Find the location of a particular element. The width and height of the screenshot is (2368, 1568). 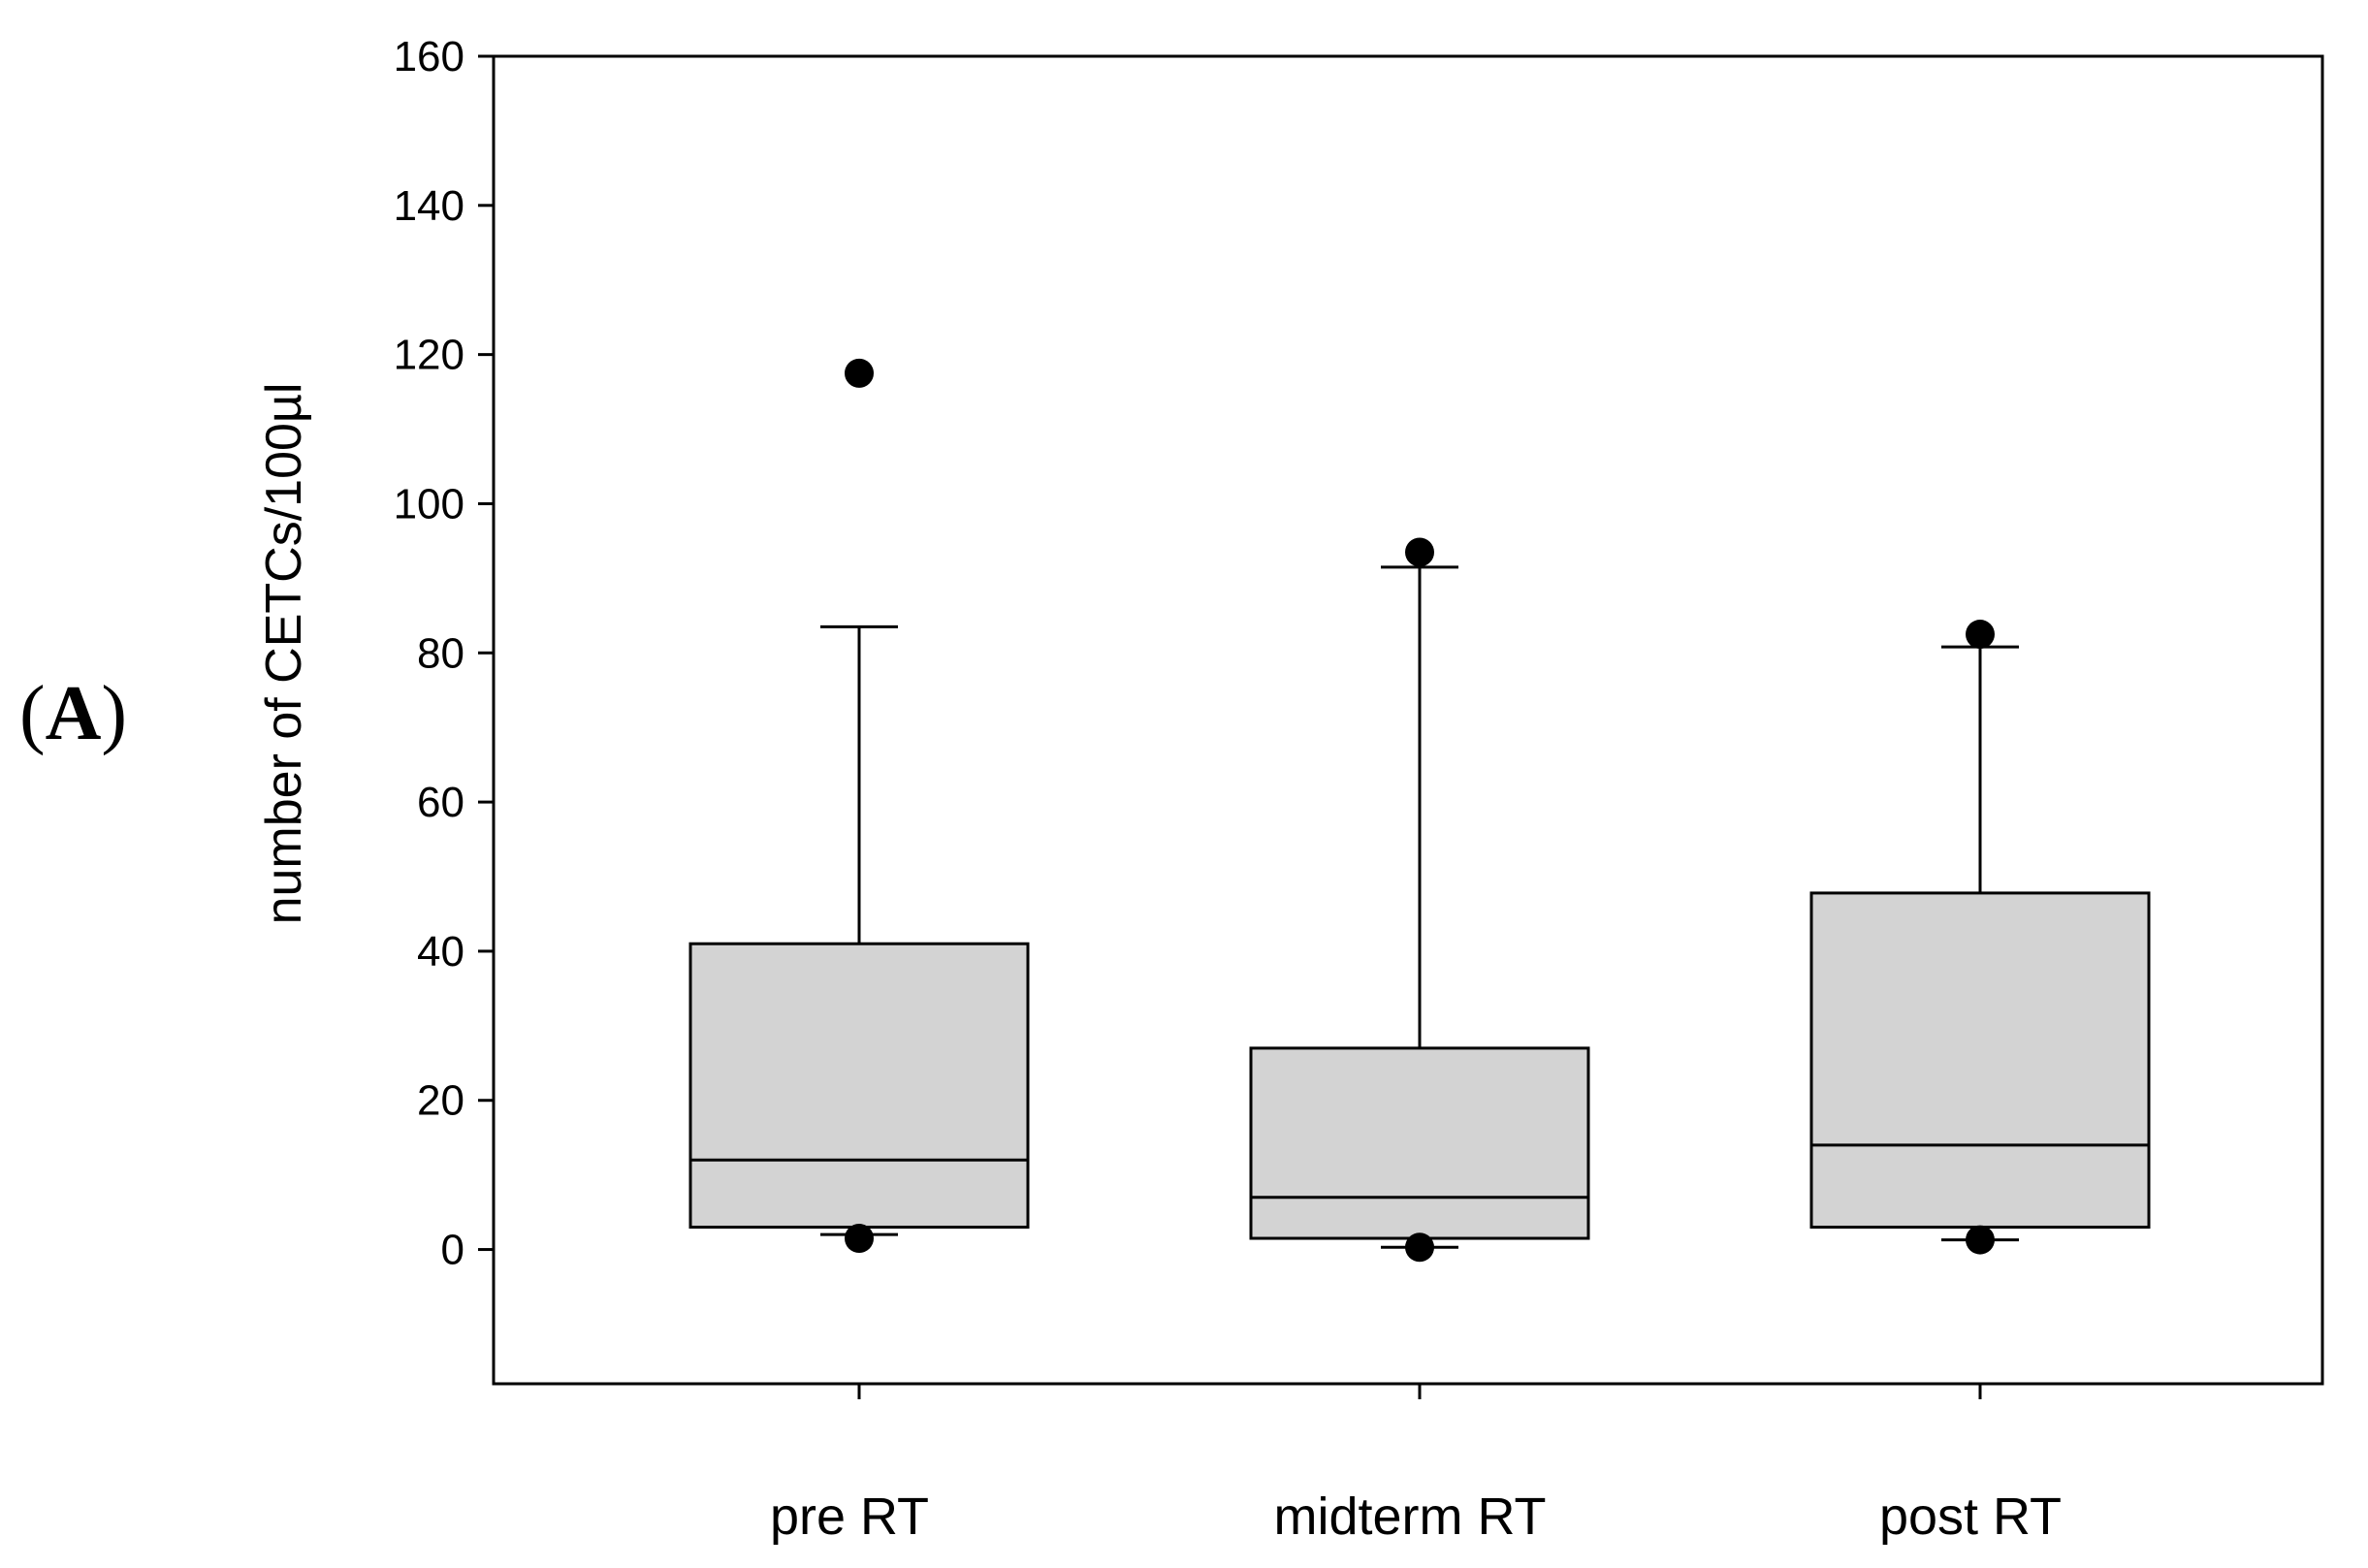

panel-label-open: ( is located at coordinates (32, 713).